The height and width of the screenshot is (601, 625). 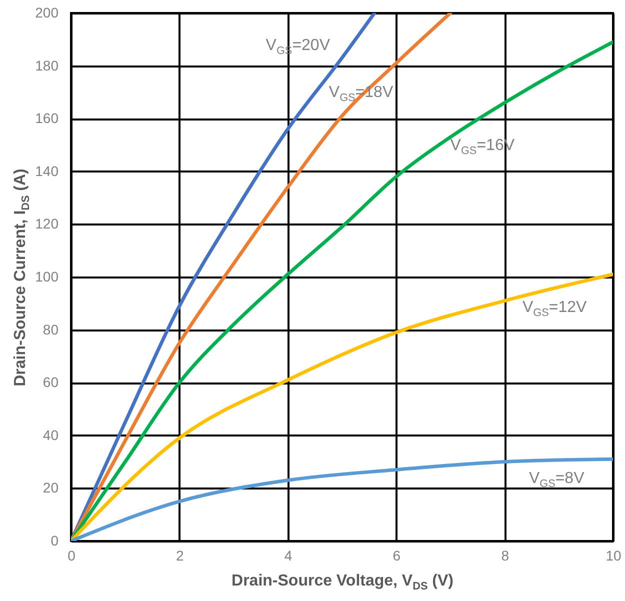 I want to click on series-label: V$_{GS}$=8V, so click(x=556, y=480).